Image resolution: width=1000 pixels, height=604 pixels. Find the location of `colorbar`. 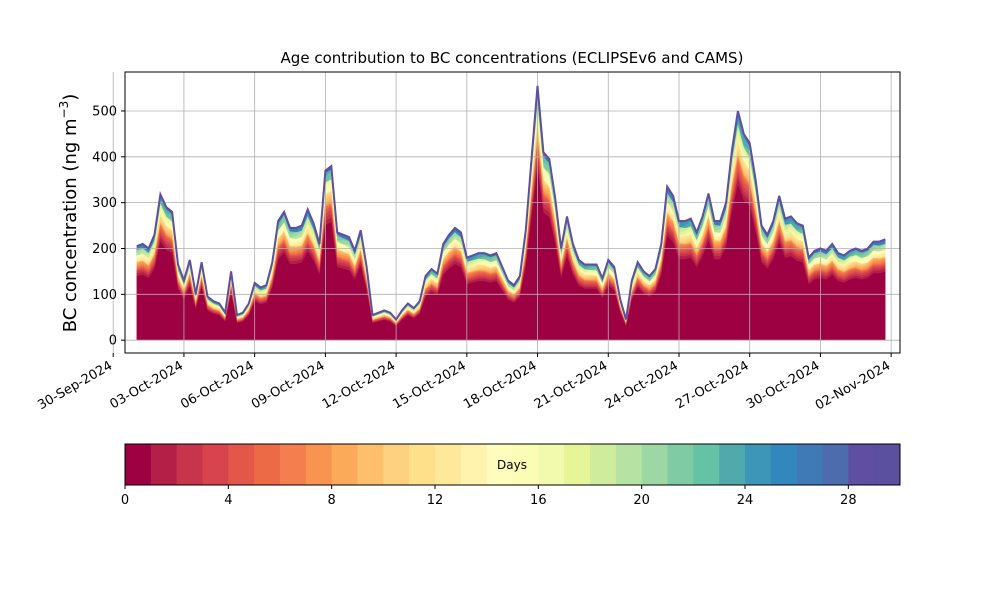

colorbar is located at coordinates (512, 464).